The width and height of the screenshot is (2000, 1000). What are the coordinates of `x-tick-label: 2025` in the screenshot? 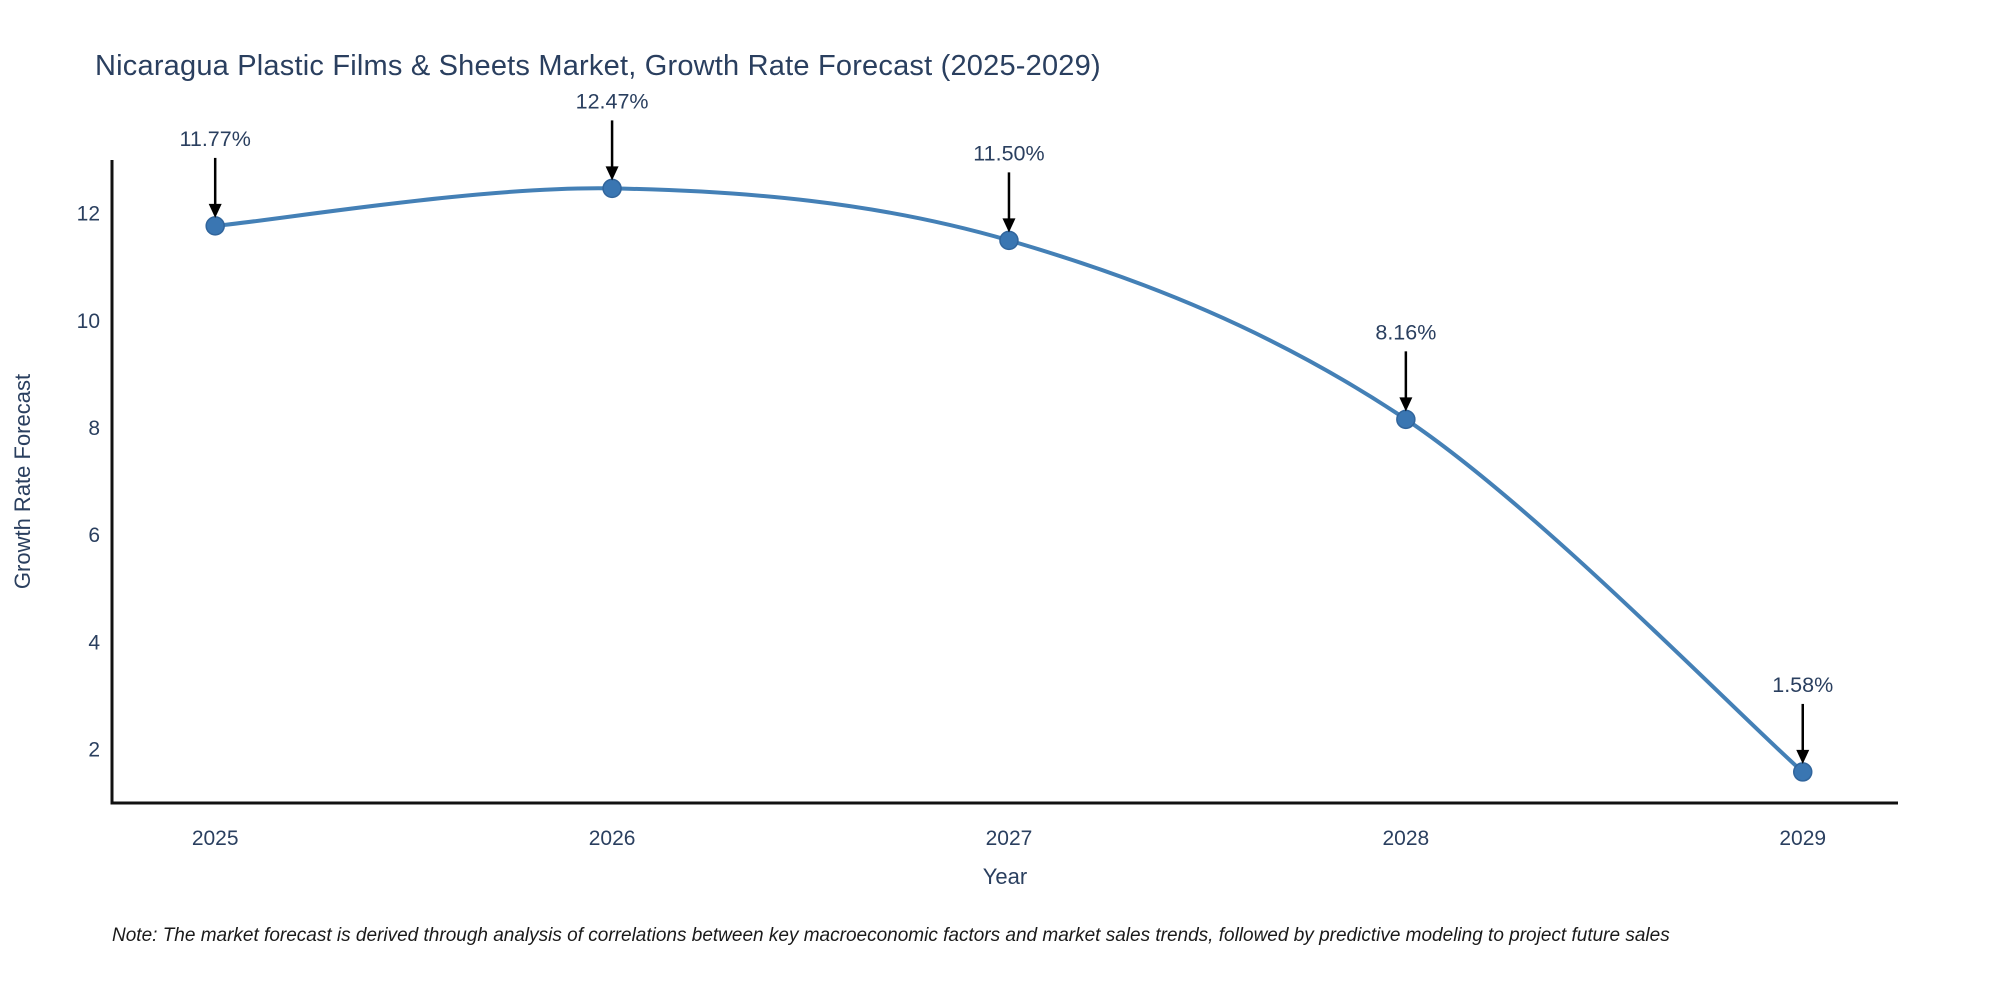 It's located at (215, 838).